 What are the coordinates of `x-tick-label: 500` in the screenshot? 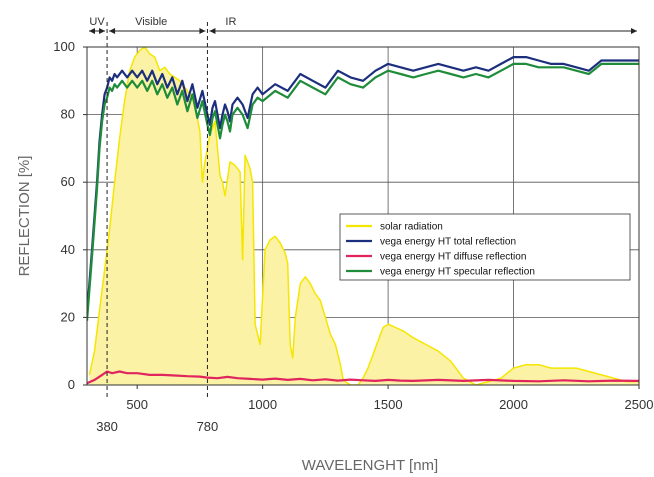 It's located at (137, 404).